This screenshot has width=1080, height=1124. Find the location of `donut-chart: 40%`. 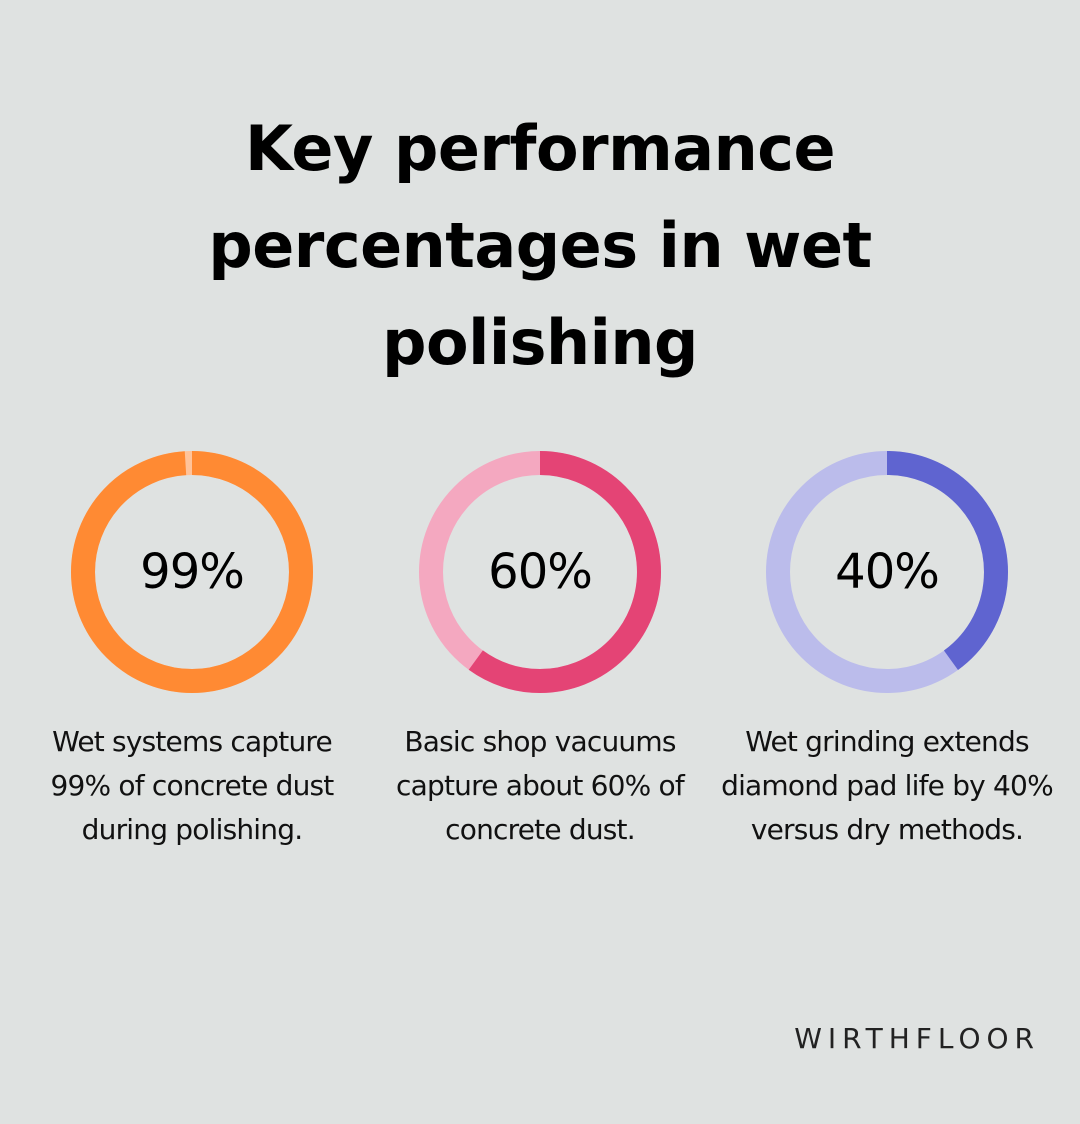

donut-chart: 40% is located at coordinates (887, 572).